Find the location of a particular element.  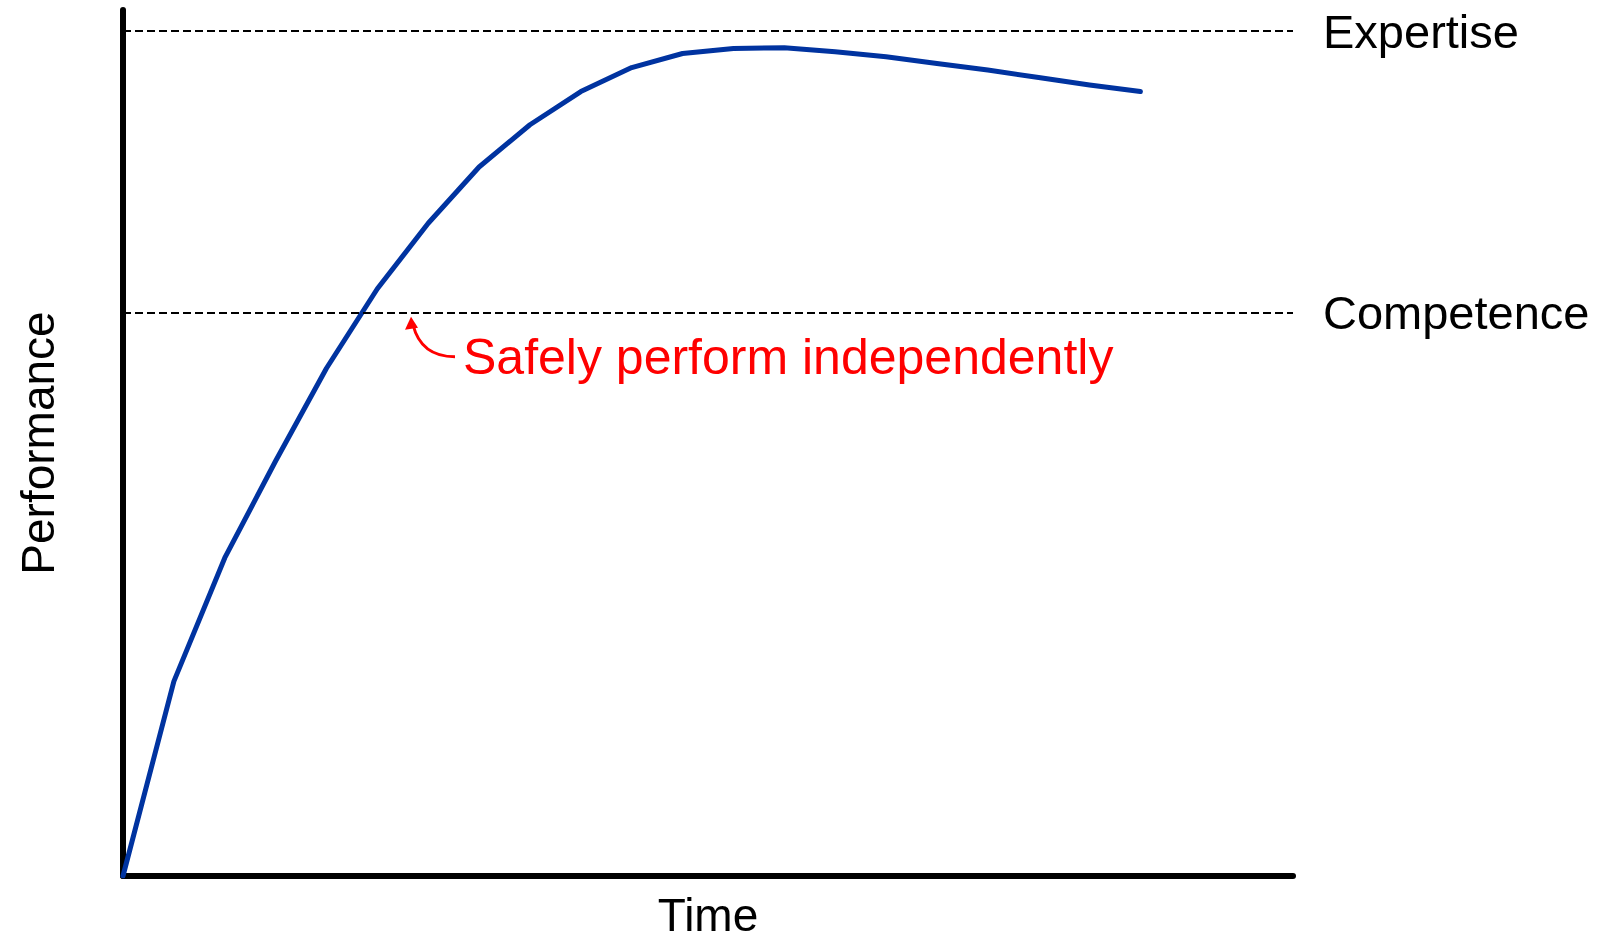

ref-line-label: Expertise is located at coordinates (1421, 31).